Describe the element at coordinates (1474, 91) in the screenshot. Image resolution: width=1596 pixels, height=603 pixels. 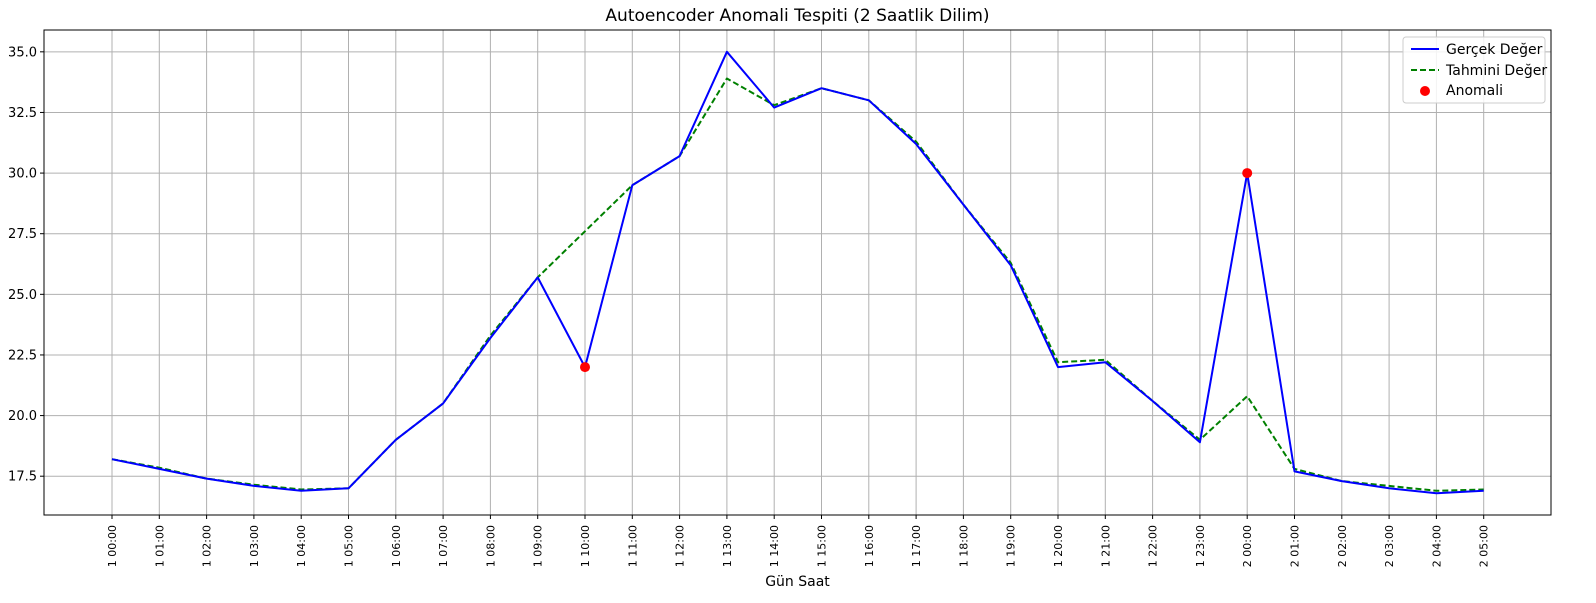
I see `legend-label-anomali: Anomali` at that location.